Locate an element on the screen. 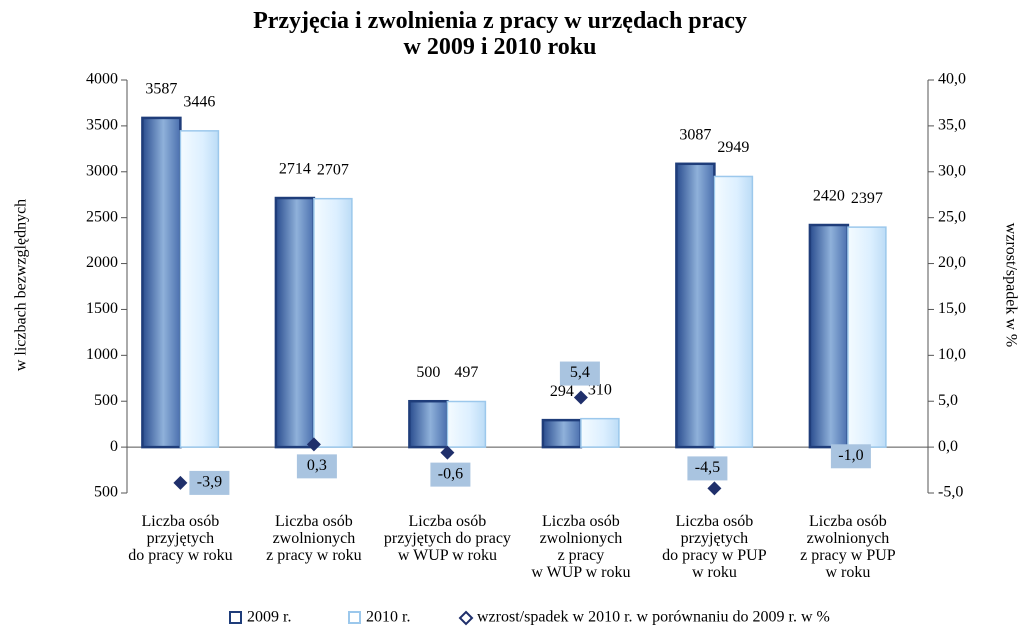 This screenshot has width=1027, height=637. bar-label: 2707 is located at coordinates (333, 169).